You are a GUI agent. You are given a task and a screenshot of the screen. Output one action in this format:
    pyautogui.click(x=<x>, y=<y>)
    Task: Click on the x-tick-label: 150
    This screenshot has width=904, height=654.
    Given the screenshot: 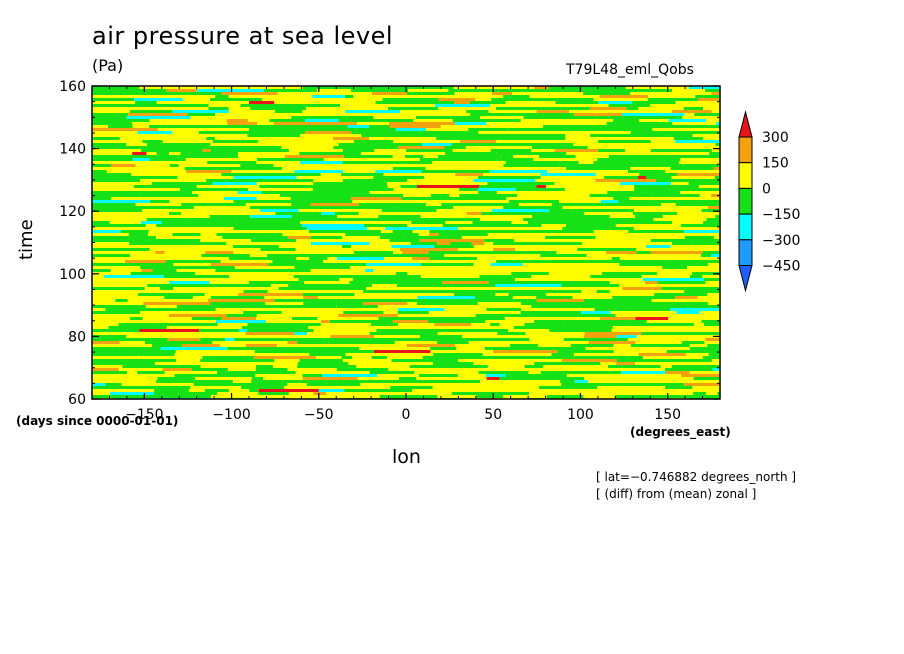 What is the action you would take?
    pyautogui.click(x=667, y=415)
    